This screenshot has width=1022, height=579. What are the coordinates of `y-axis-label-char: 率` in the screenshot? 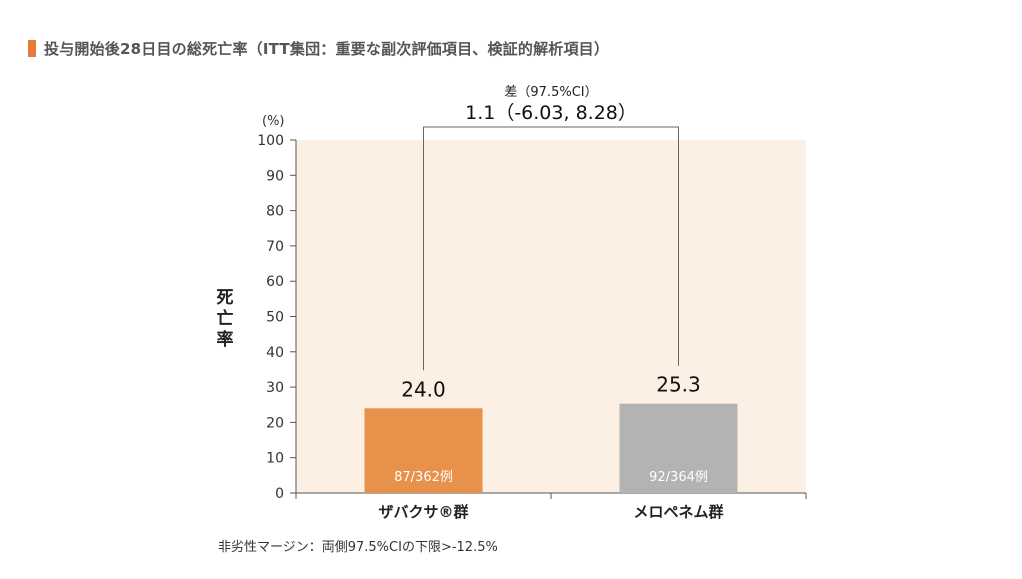 It's located at (225, 339).